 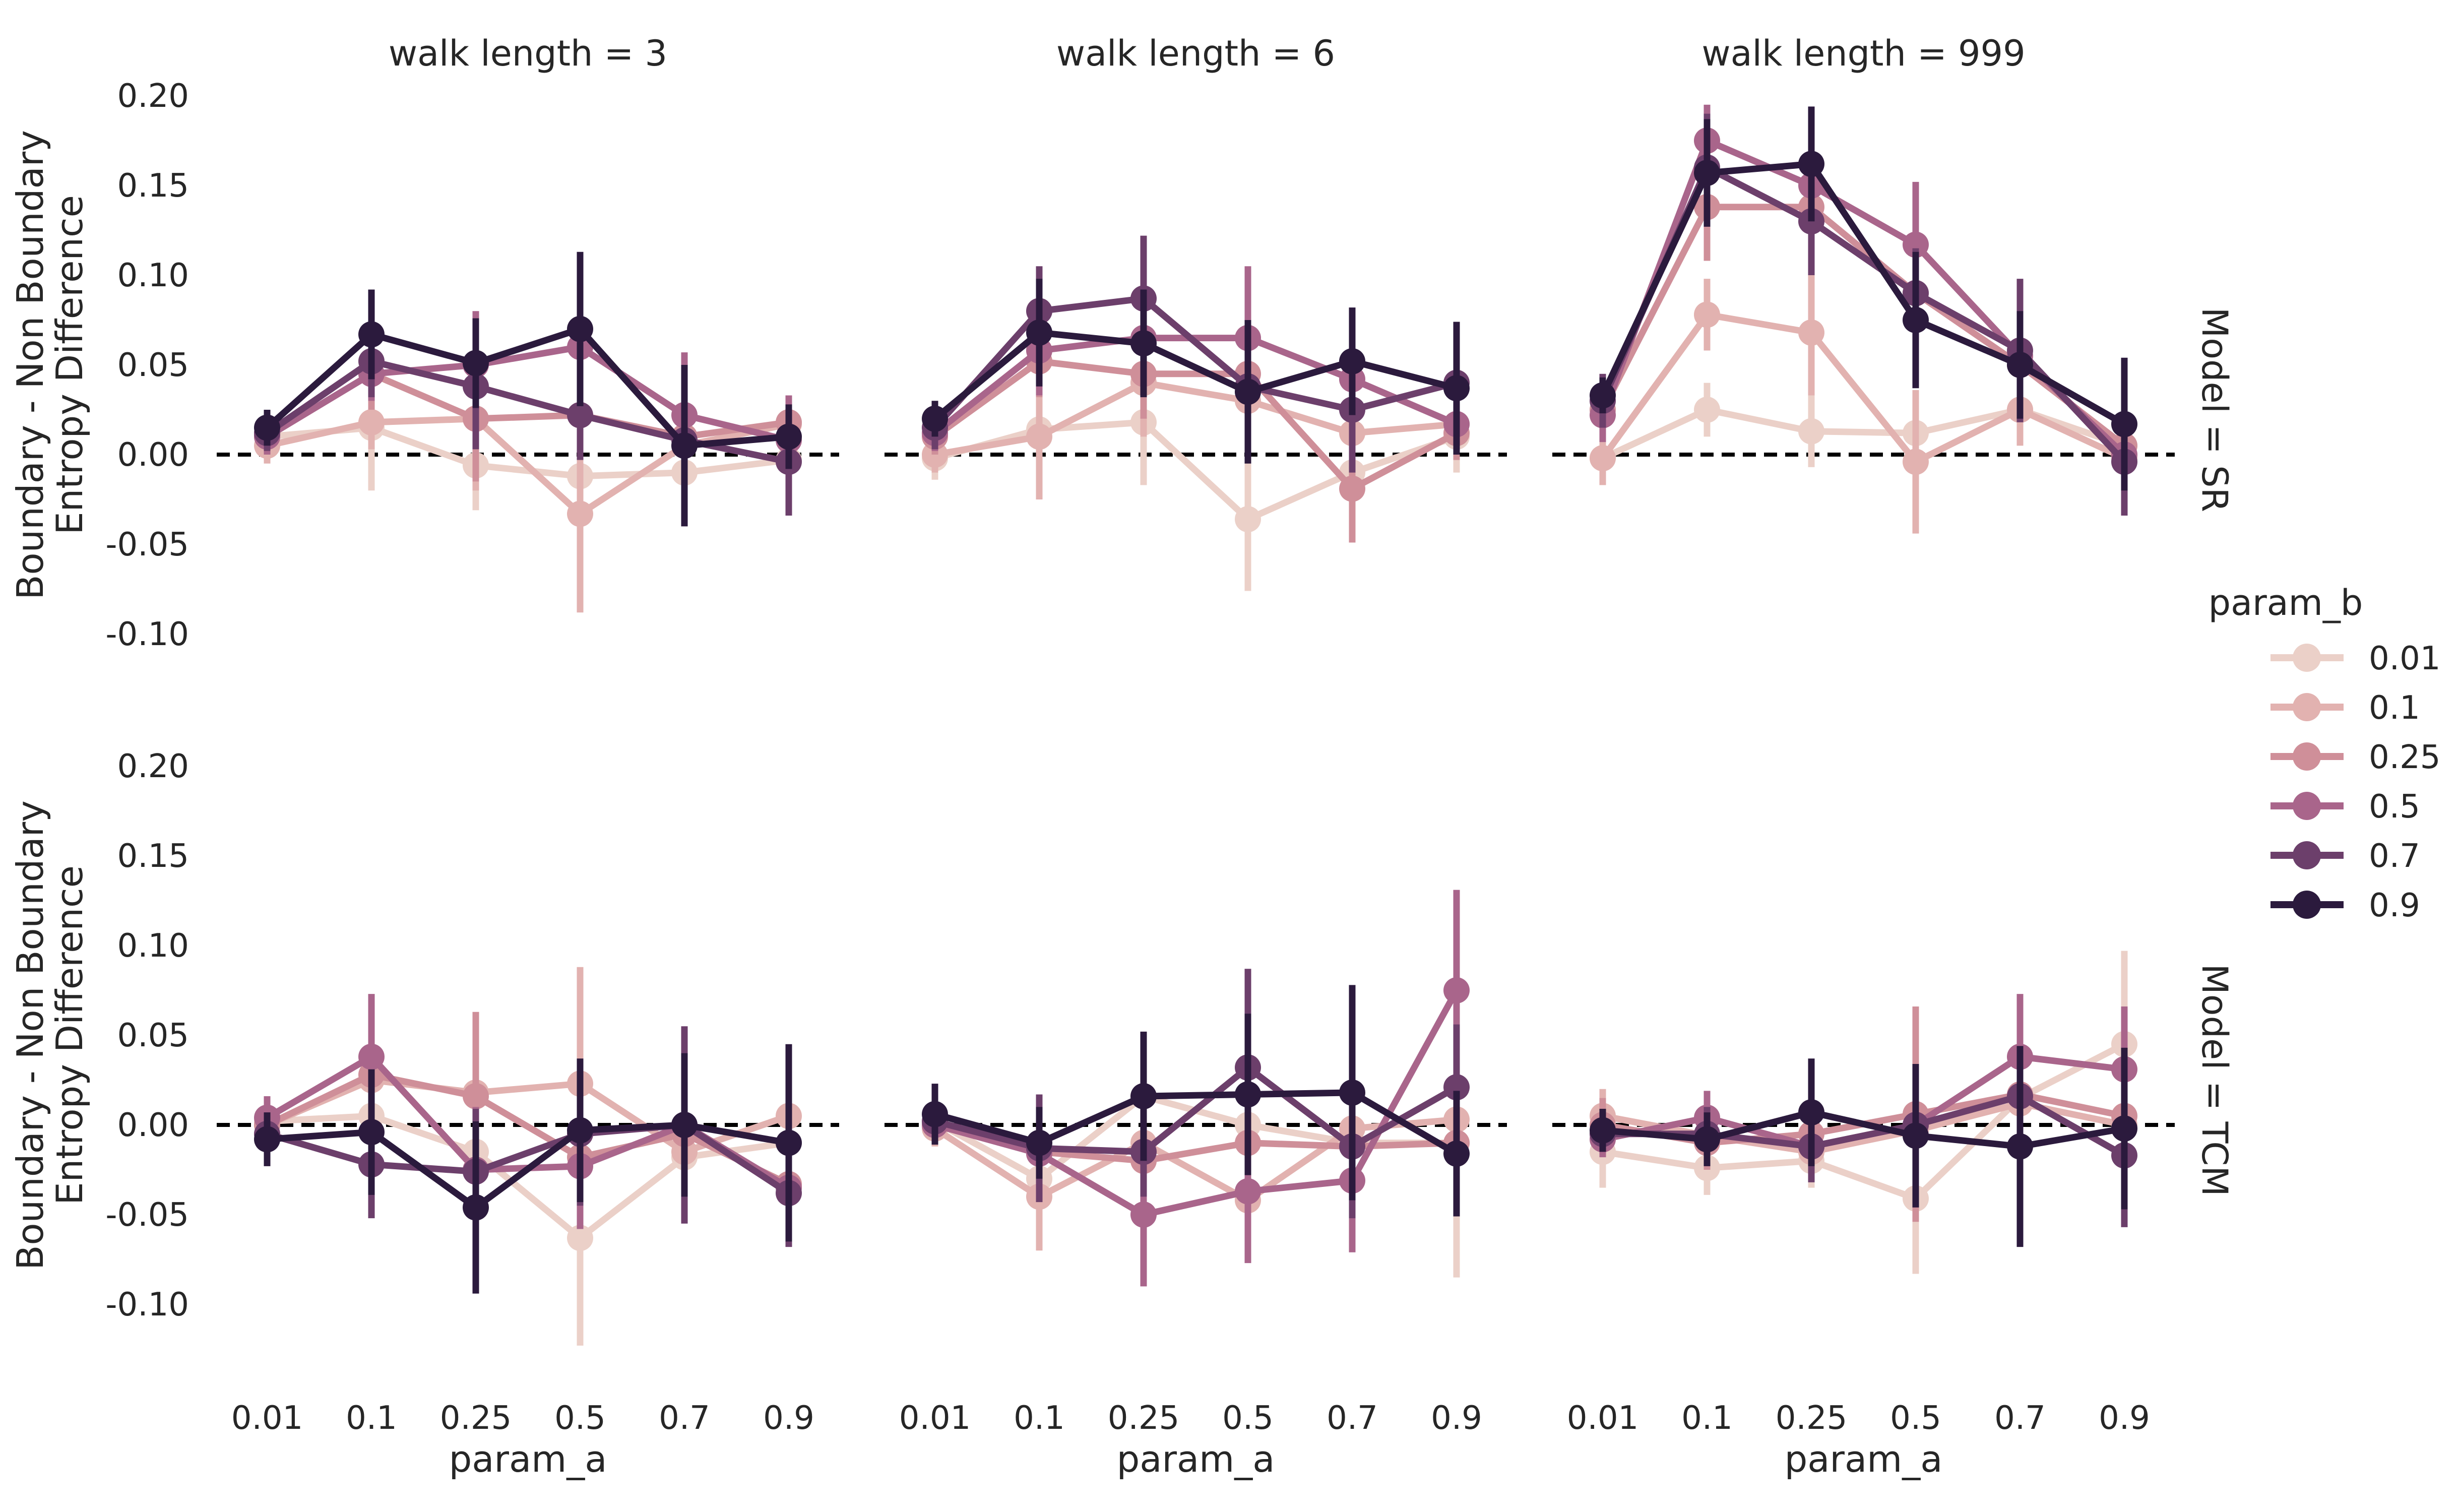 I want to click on legend-label: 0.25, so click(x=2405, y=758).